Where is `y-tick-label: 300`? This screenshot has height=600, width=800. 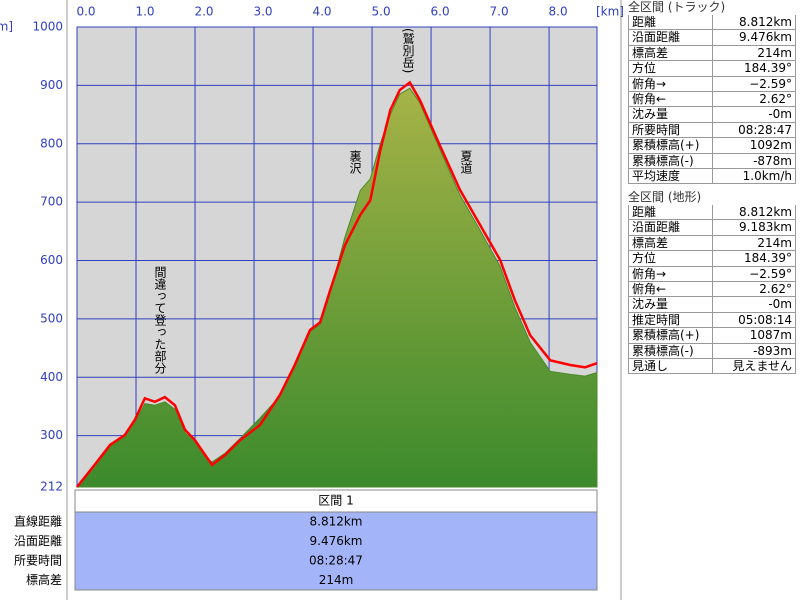
y-tick-label: 300 is located at coordinates (51, 435).